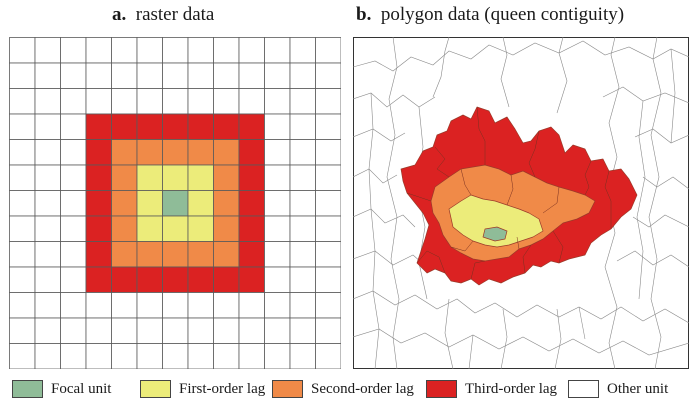  I want to click on legend-item-focal: Focal unit, so click(61, 389).